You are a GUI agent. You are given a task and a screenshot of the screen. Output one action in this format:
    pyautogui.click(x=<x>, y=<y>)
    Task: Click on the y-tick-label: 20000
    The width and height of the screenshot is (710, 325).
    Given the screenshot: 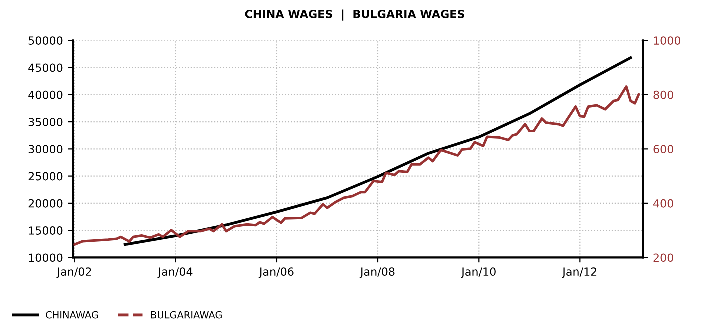 What is the action you would take?
    pyautogui.click(x=45, y=203)
    